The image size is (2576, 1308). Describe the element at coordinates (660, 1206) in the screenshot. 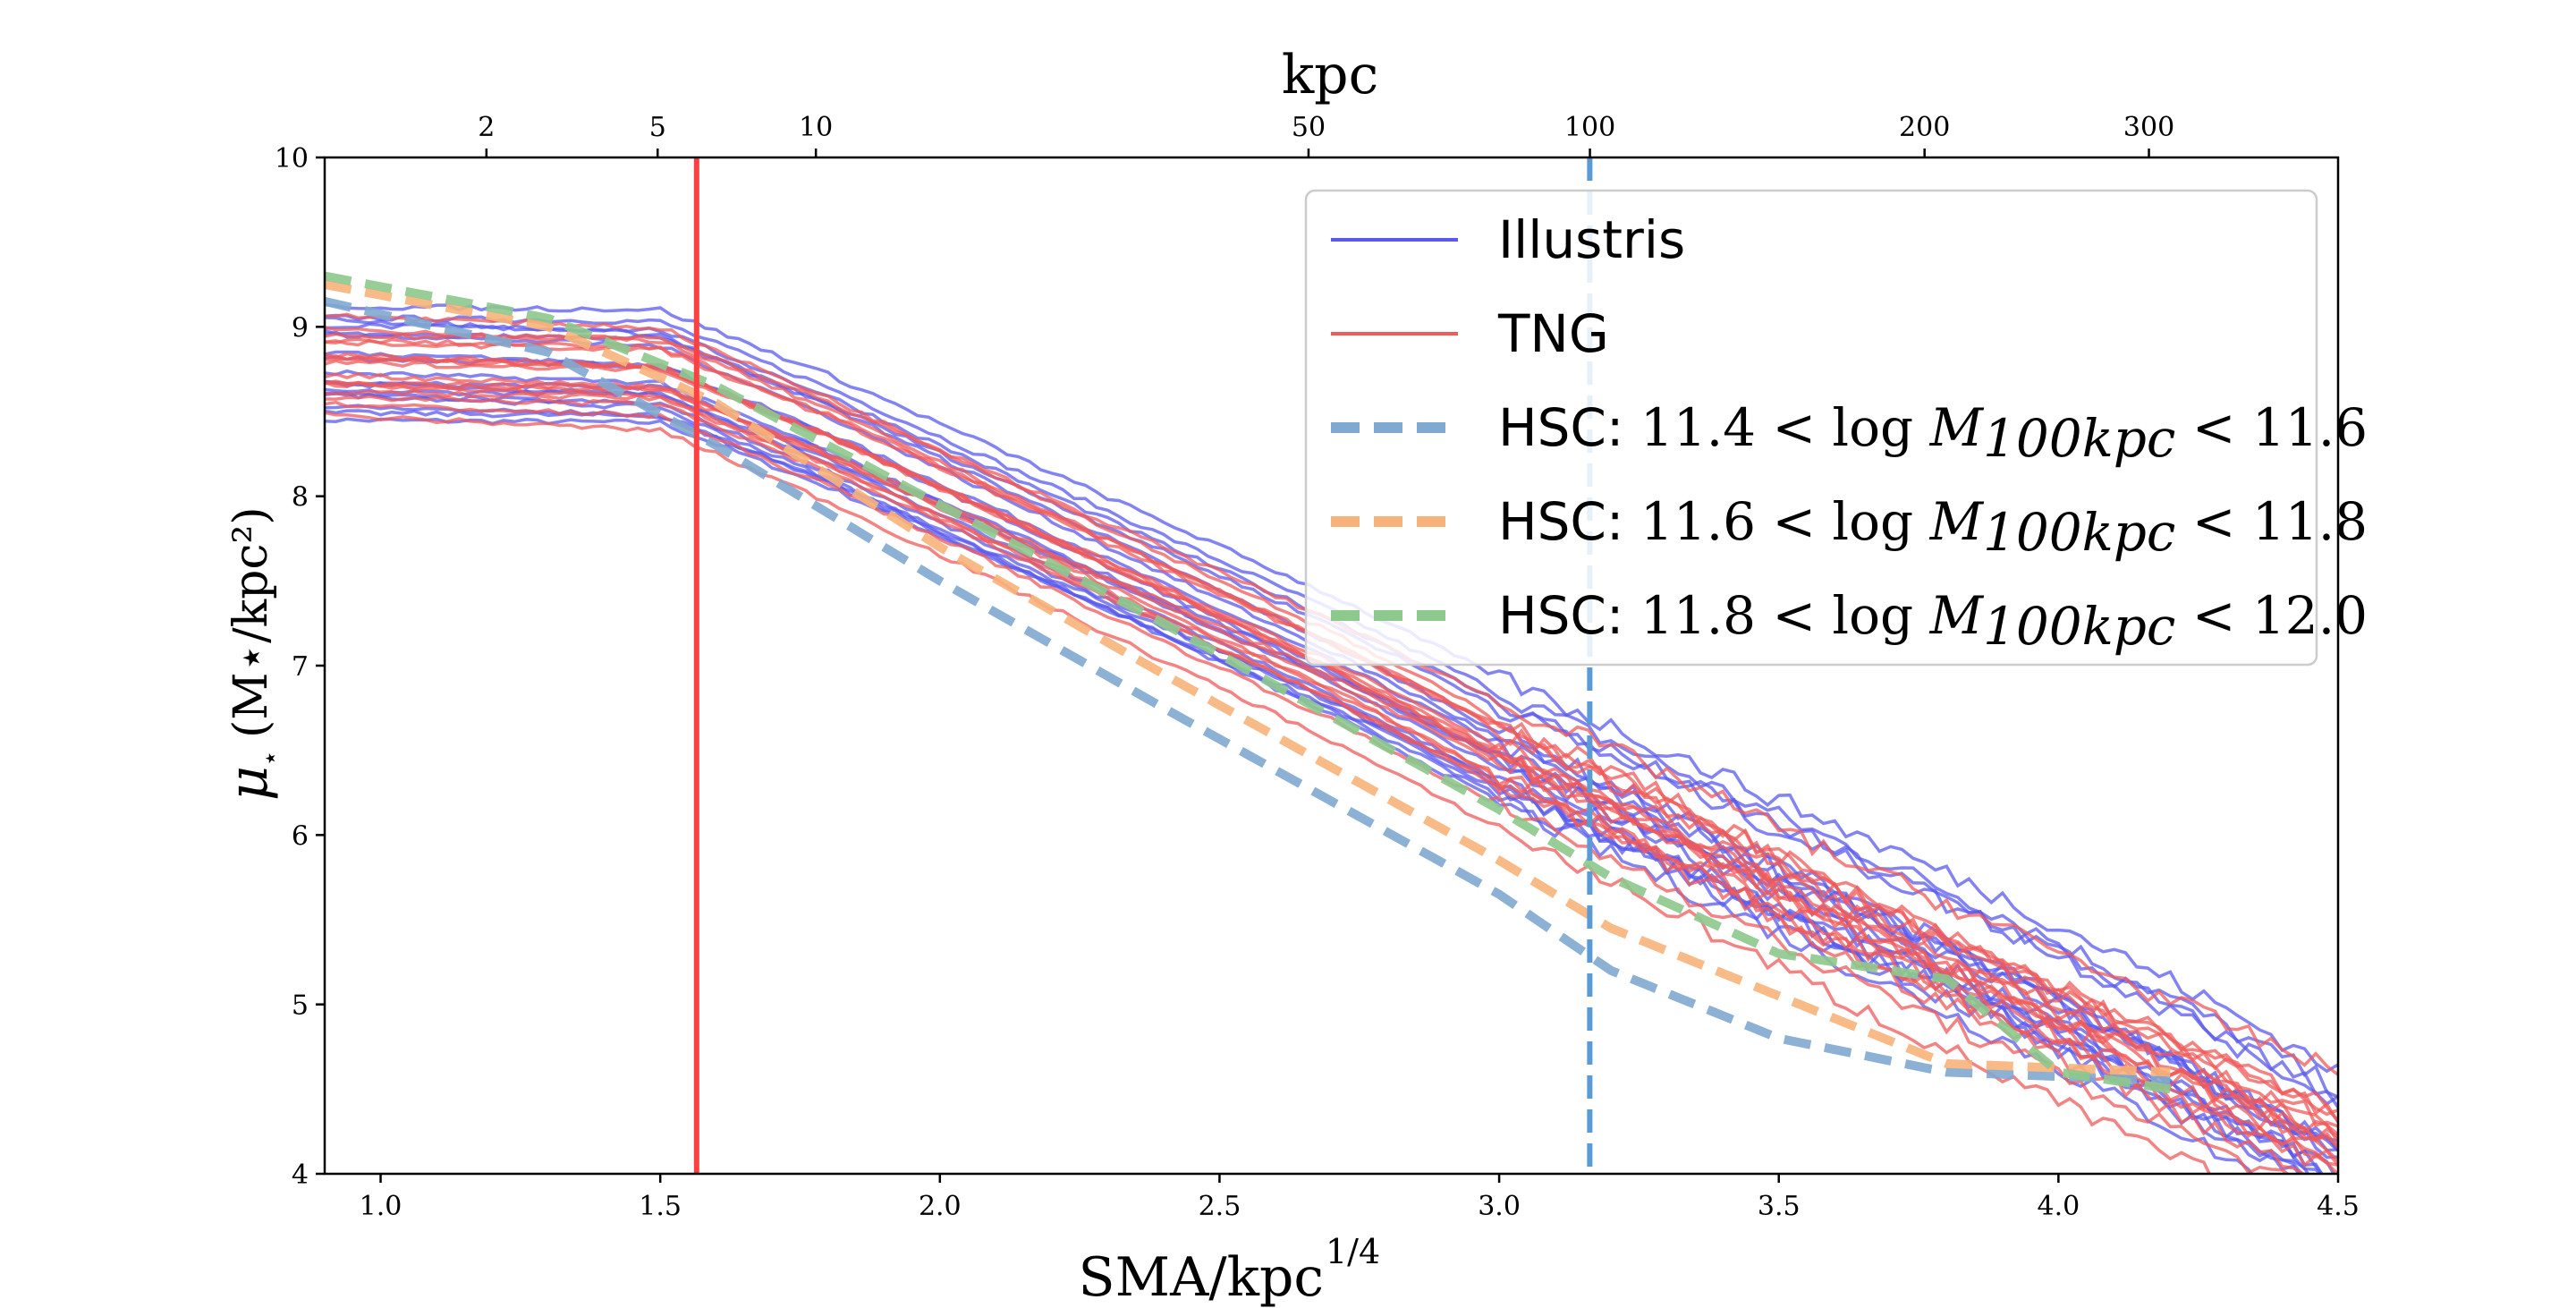

I see `x-tick-label: 1.5` at that location.